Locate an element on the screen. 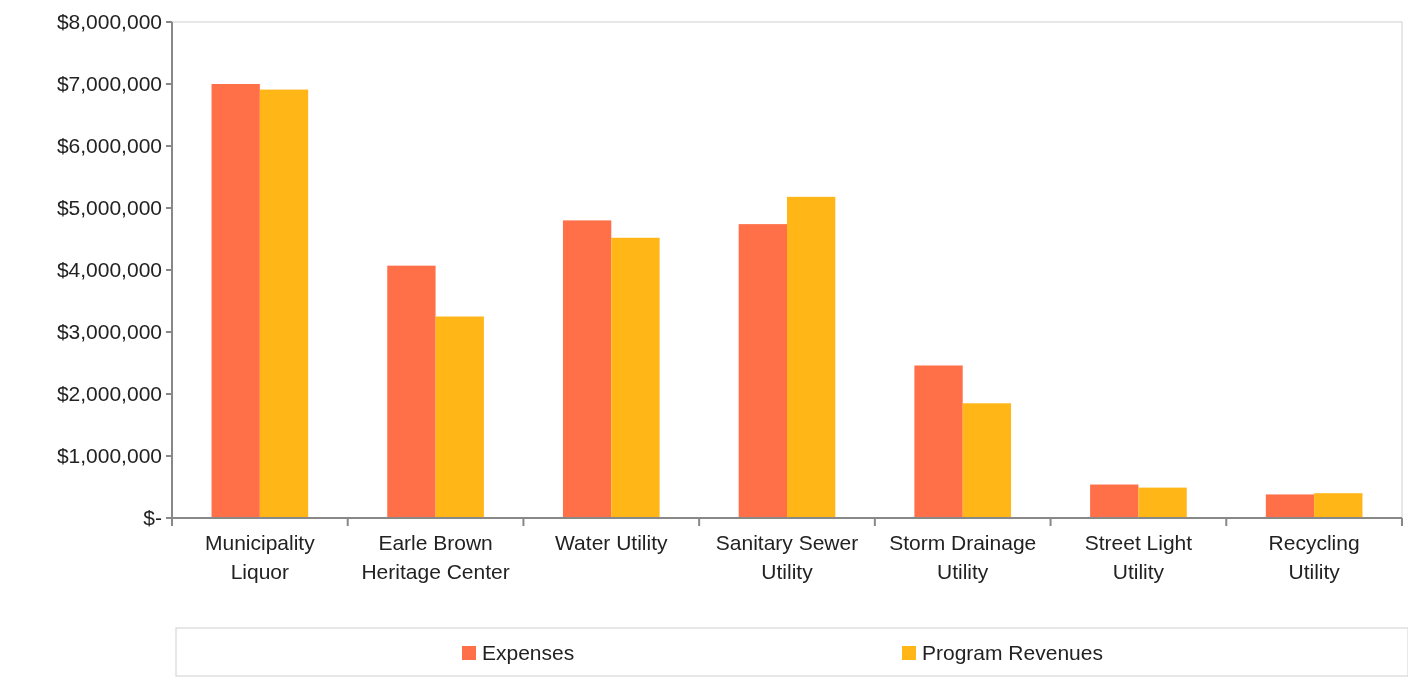 The width and height of the screenshot is (1410, 679). y-tick-label: $7,000,000 is located at coordinates (109, 84).